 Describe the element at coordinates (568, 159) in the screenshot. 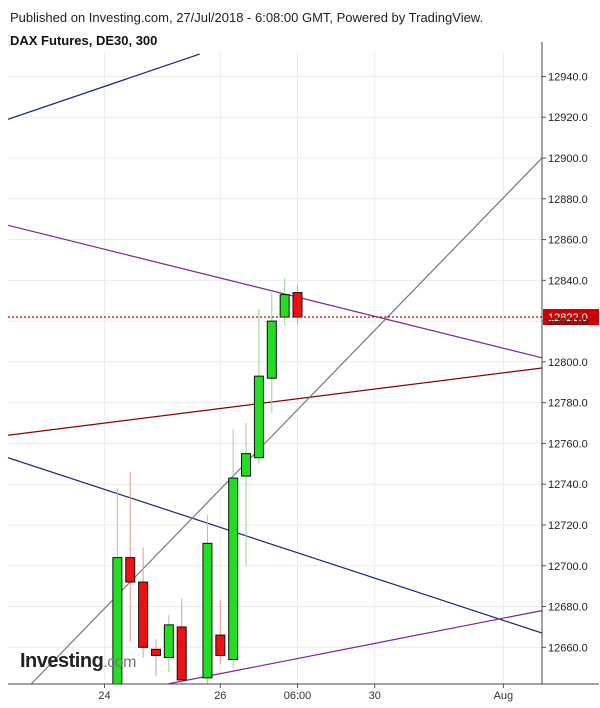

I see `y-tick-label: 12900.0` at that location.